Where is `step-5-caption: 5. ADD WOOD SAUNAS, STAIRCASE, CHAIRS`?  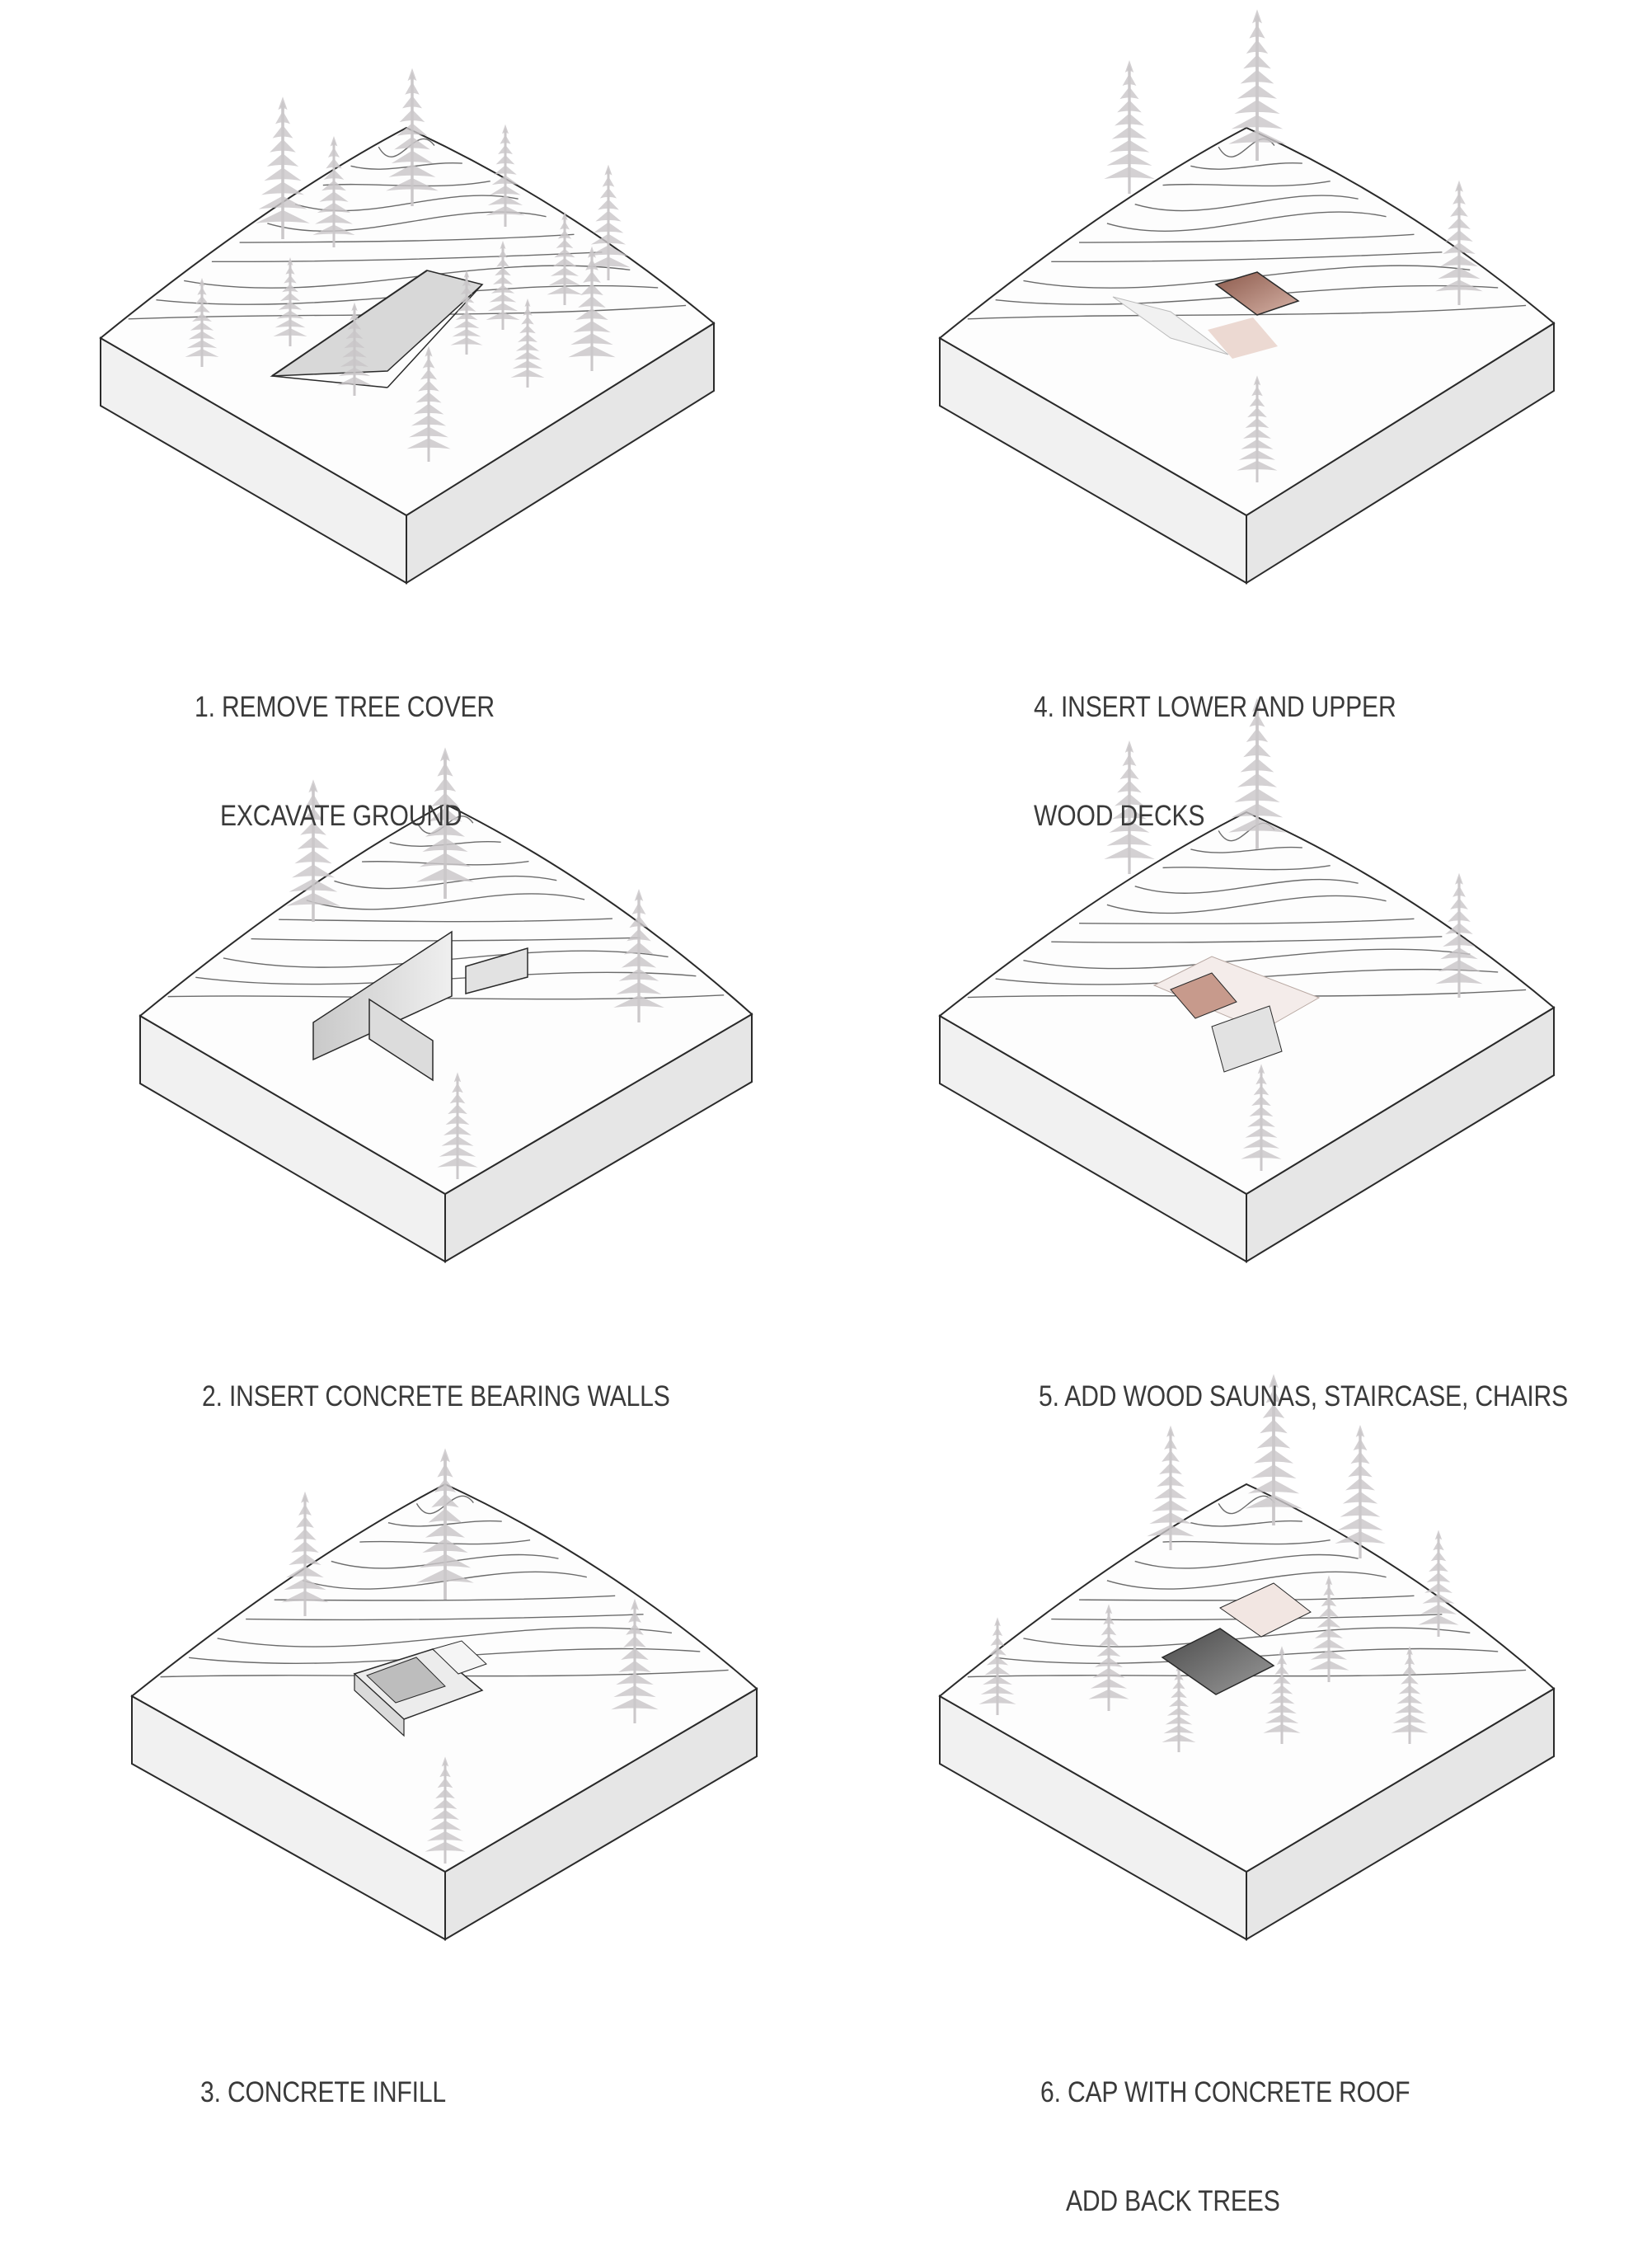 step-5-caption: 5. ADD WOOD SAUNAS, STAIRCASE, CHAIRS is located at coordinates (1303, 1378).